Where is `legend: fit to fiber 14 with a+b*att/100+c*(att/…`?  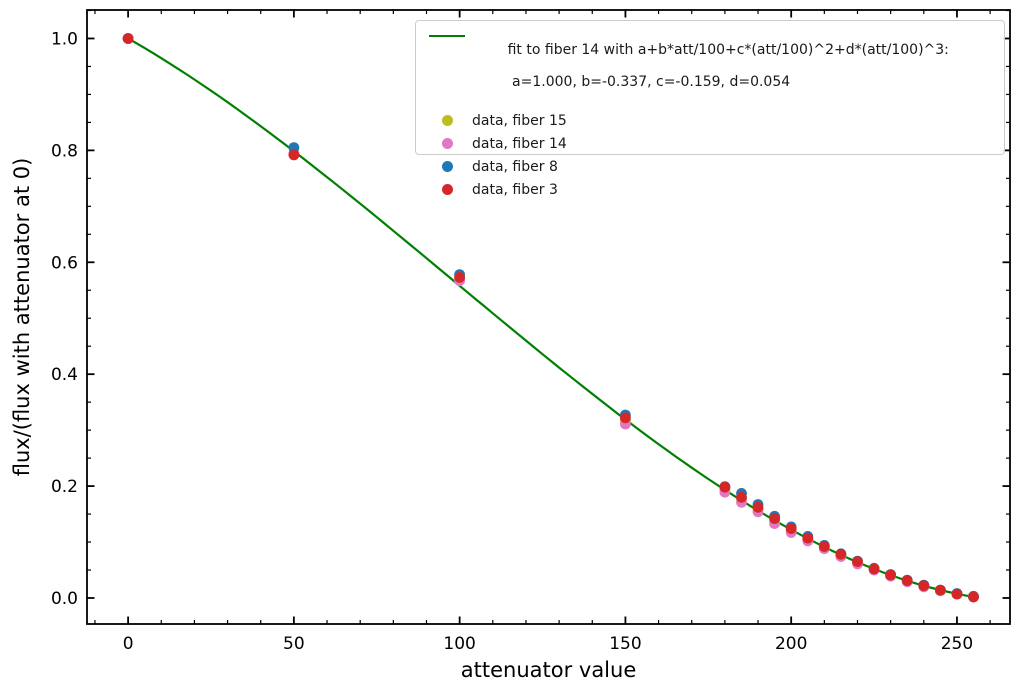
legend: fit to fiber 14 with a+b*att/100+c*(att/… is located at coordinates (710, 109).